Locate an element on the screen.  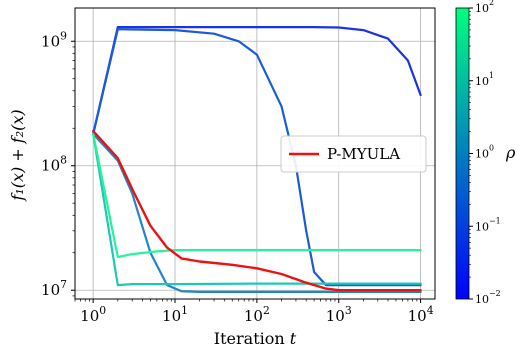
legend: P-MYULA is located at coordinates (353, 154).